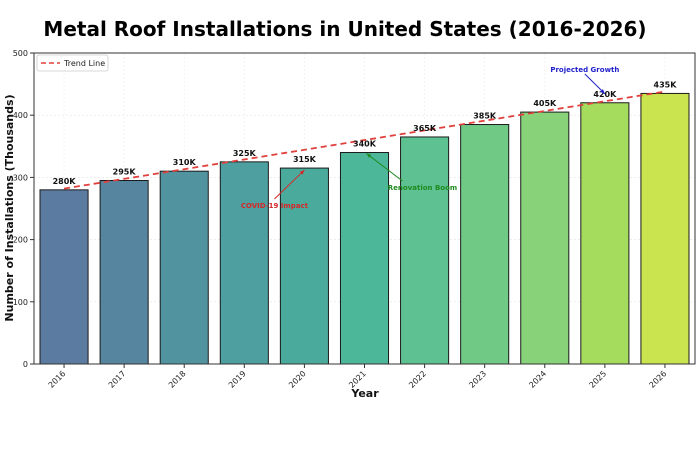  What do you see at coordinates (364, 393) in the screenshot?
I see `x-axis-label: Year` at bounding box center [364, 393].